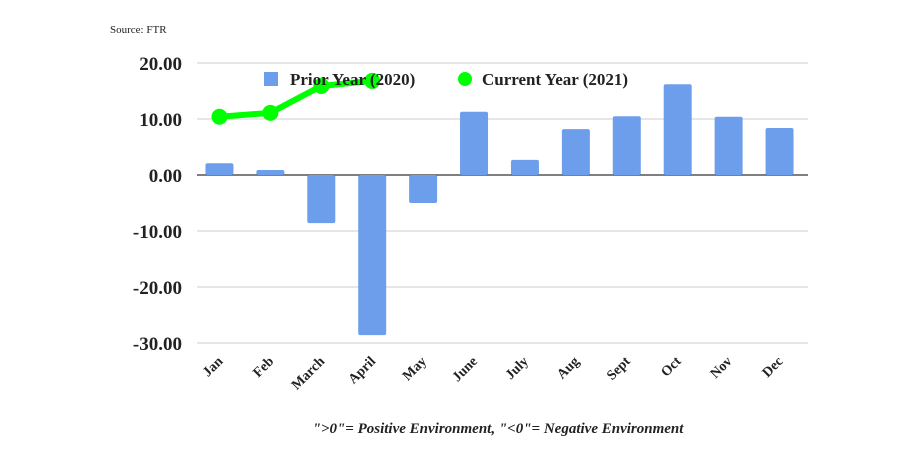 The image size is (920, 460). Describe the element at coordinates (270, 172) in the screenshot. I see `bar-feb` at that location.